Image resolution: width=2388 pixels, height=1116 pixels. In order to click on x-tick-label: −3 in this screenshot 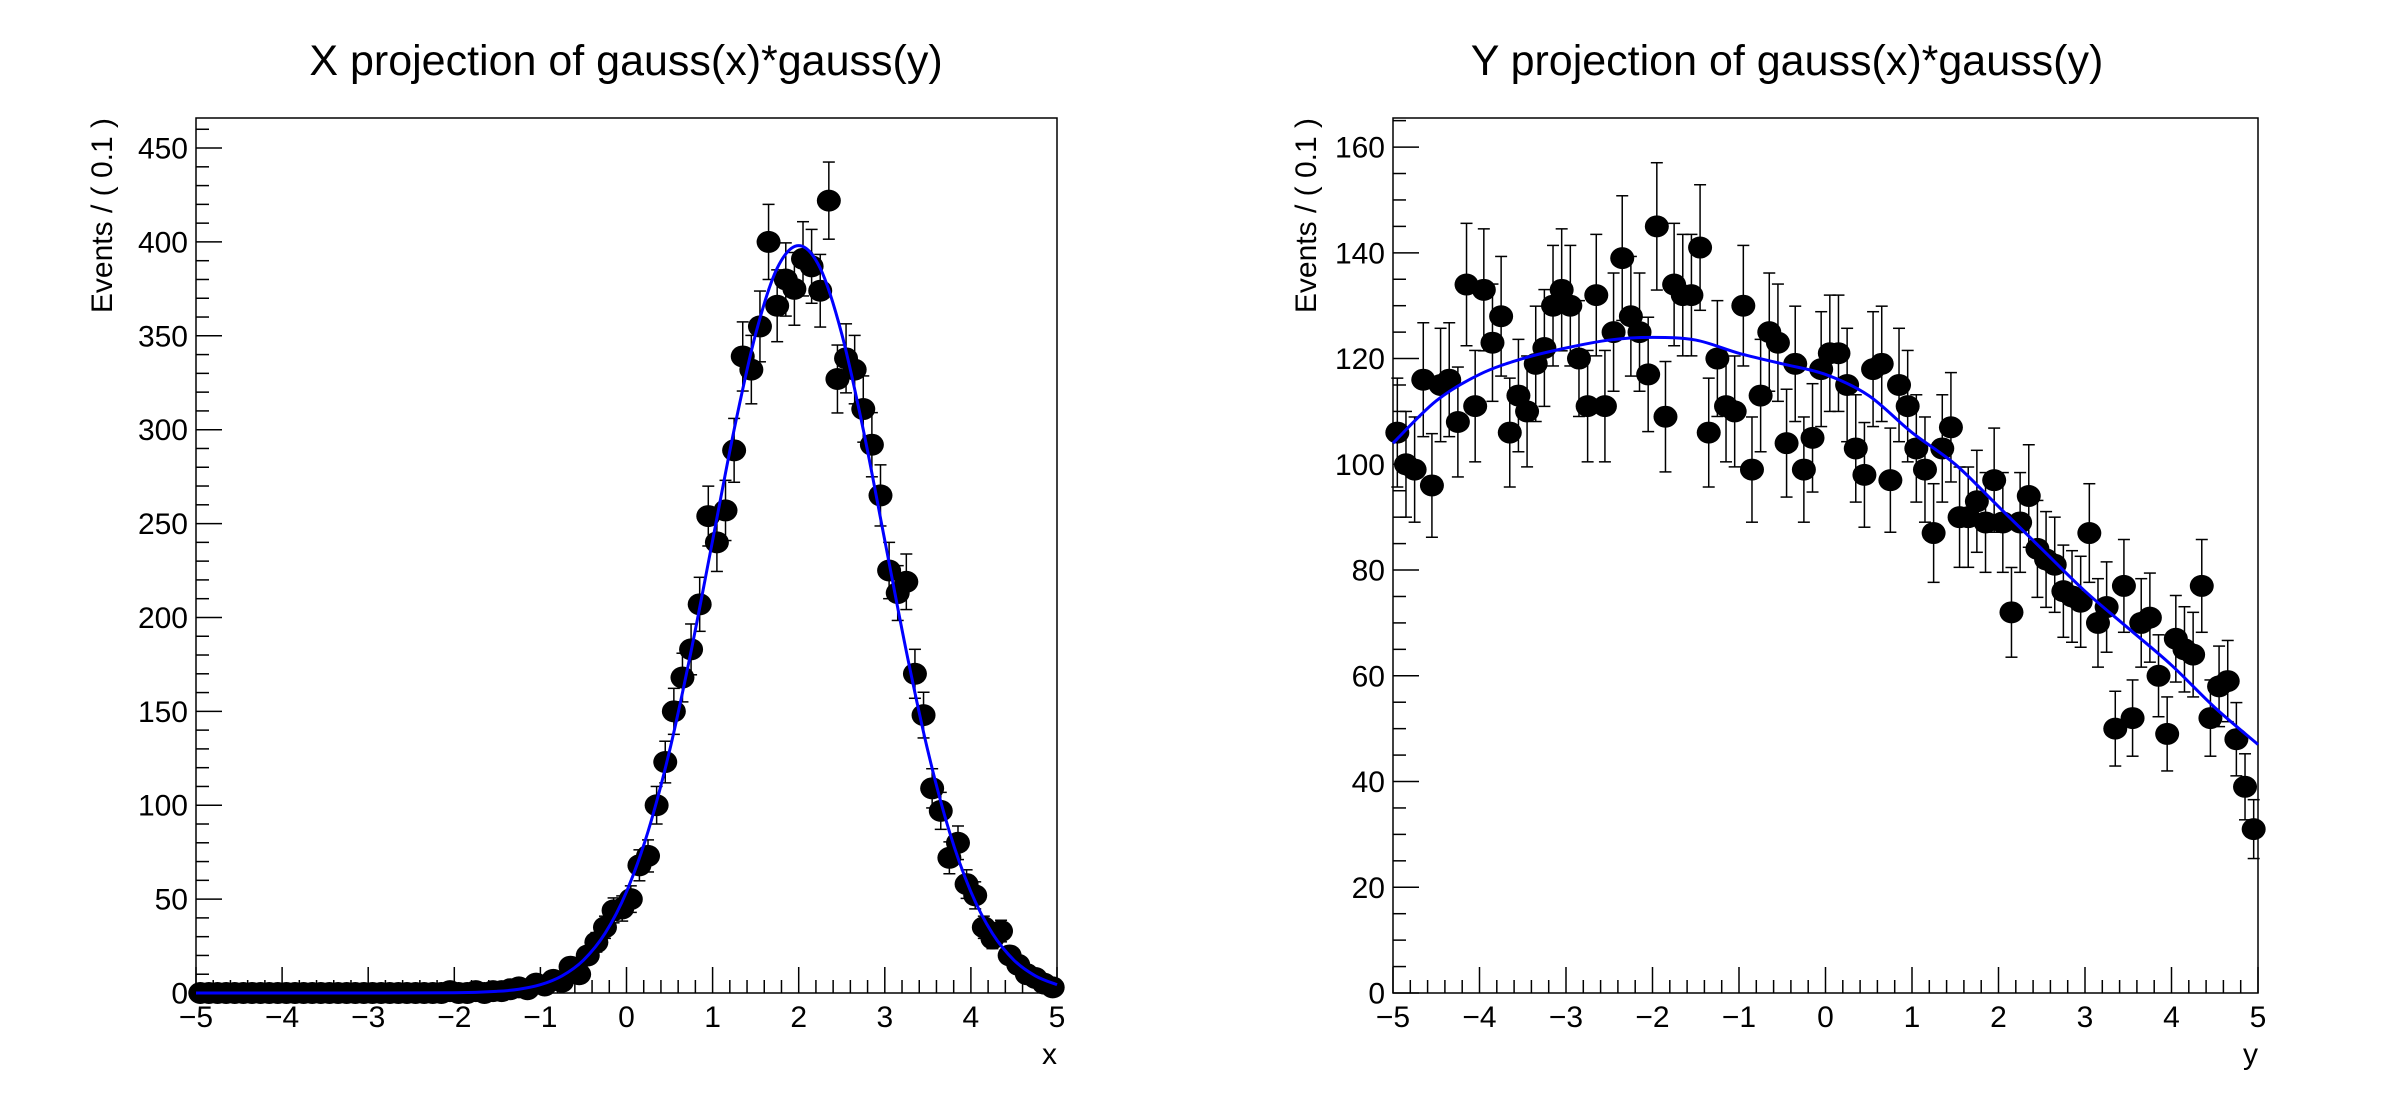, I will do `click(368, 1017)`.